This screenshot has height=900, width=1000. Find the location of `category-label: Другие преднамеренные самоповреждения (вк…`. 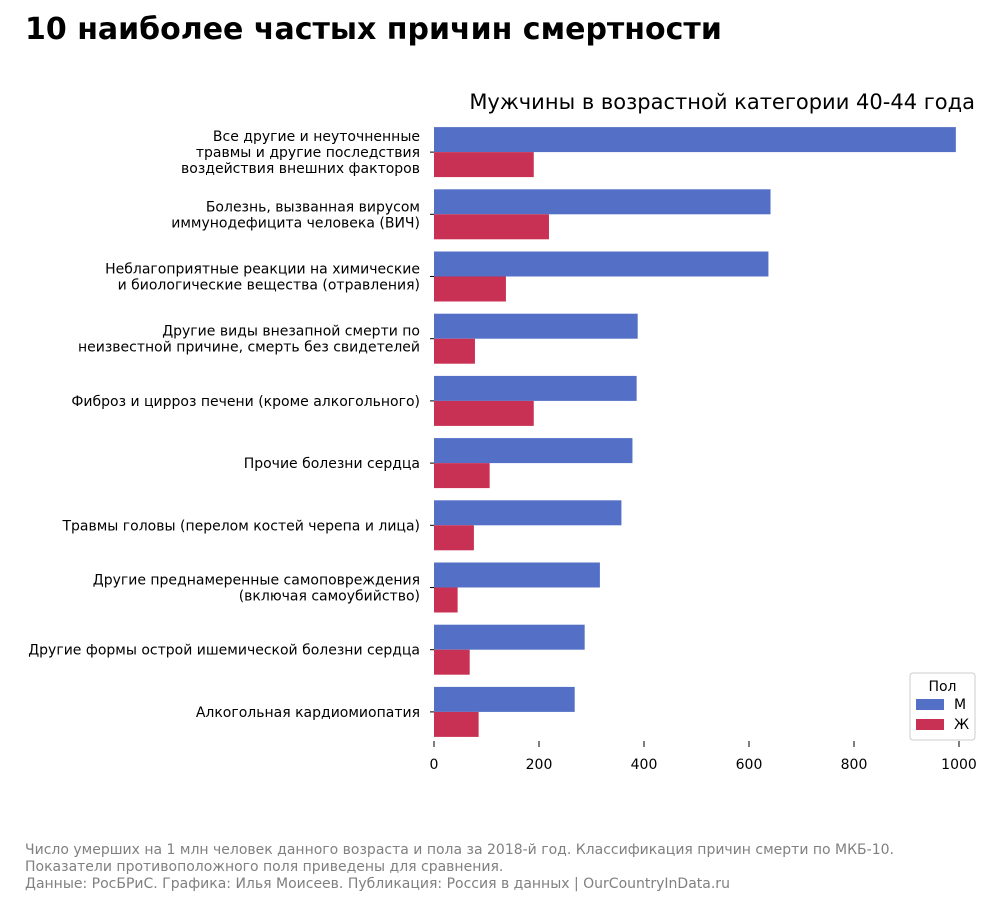

category-label: Другие преднамеренные самоповреждения (вк… is located at coordinates (256, 589).